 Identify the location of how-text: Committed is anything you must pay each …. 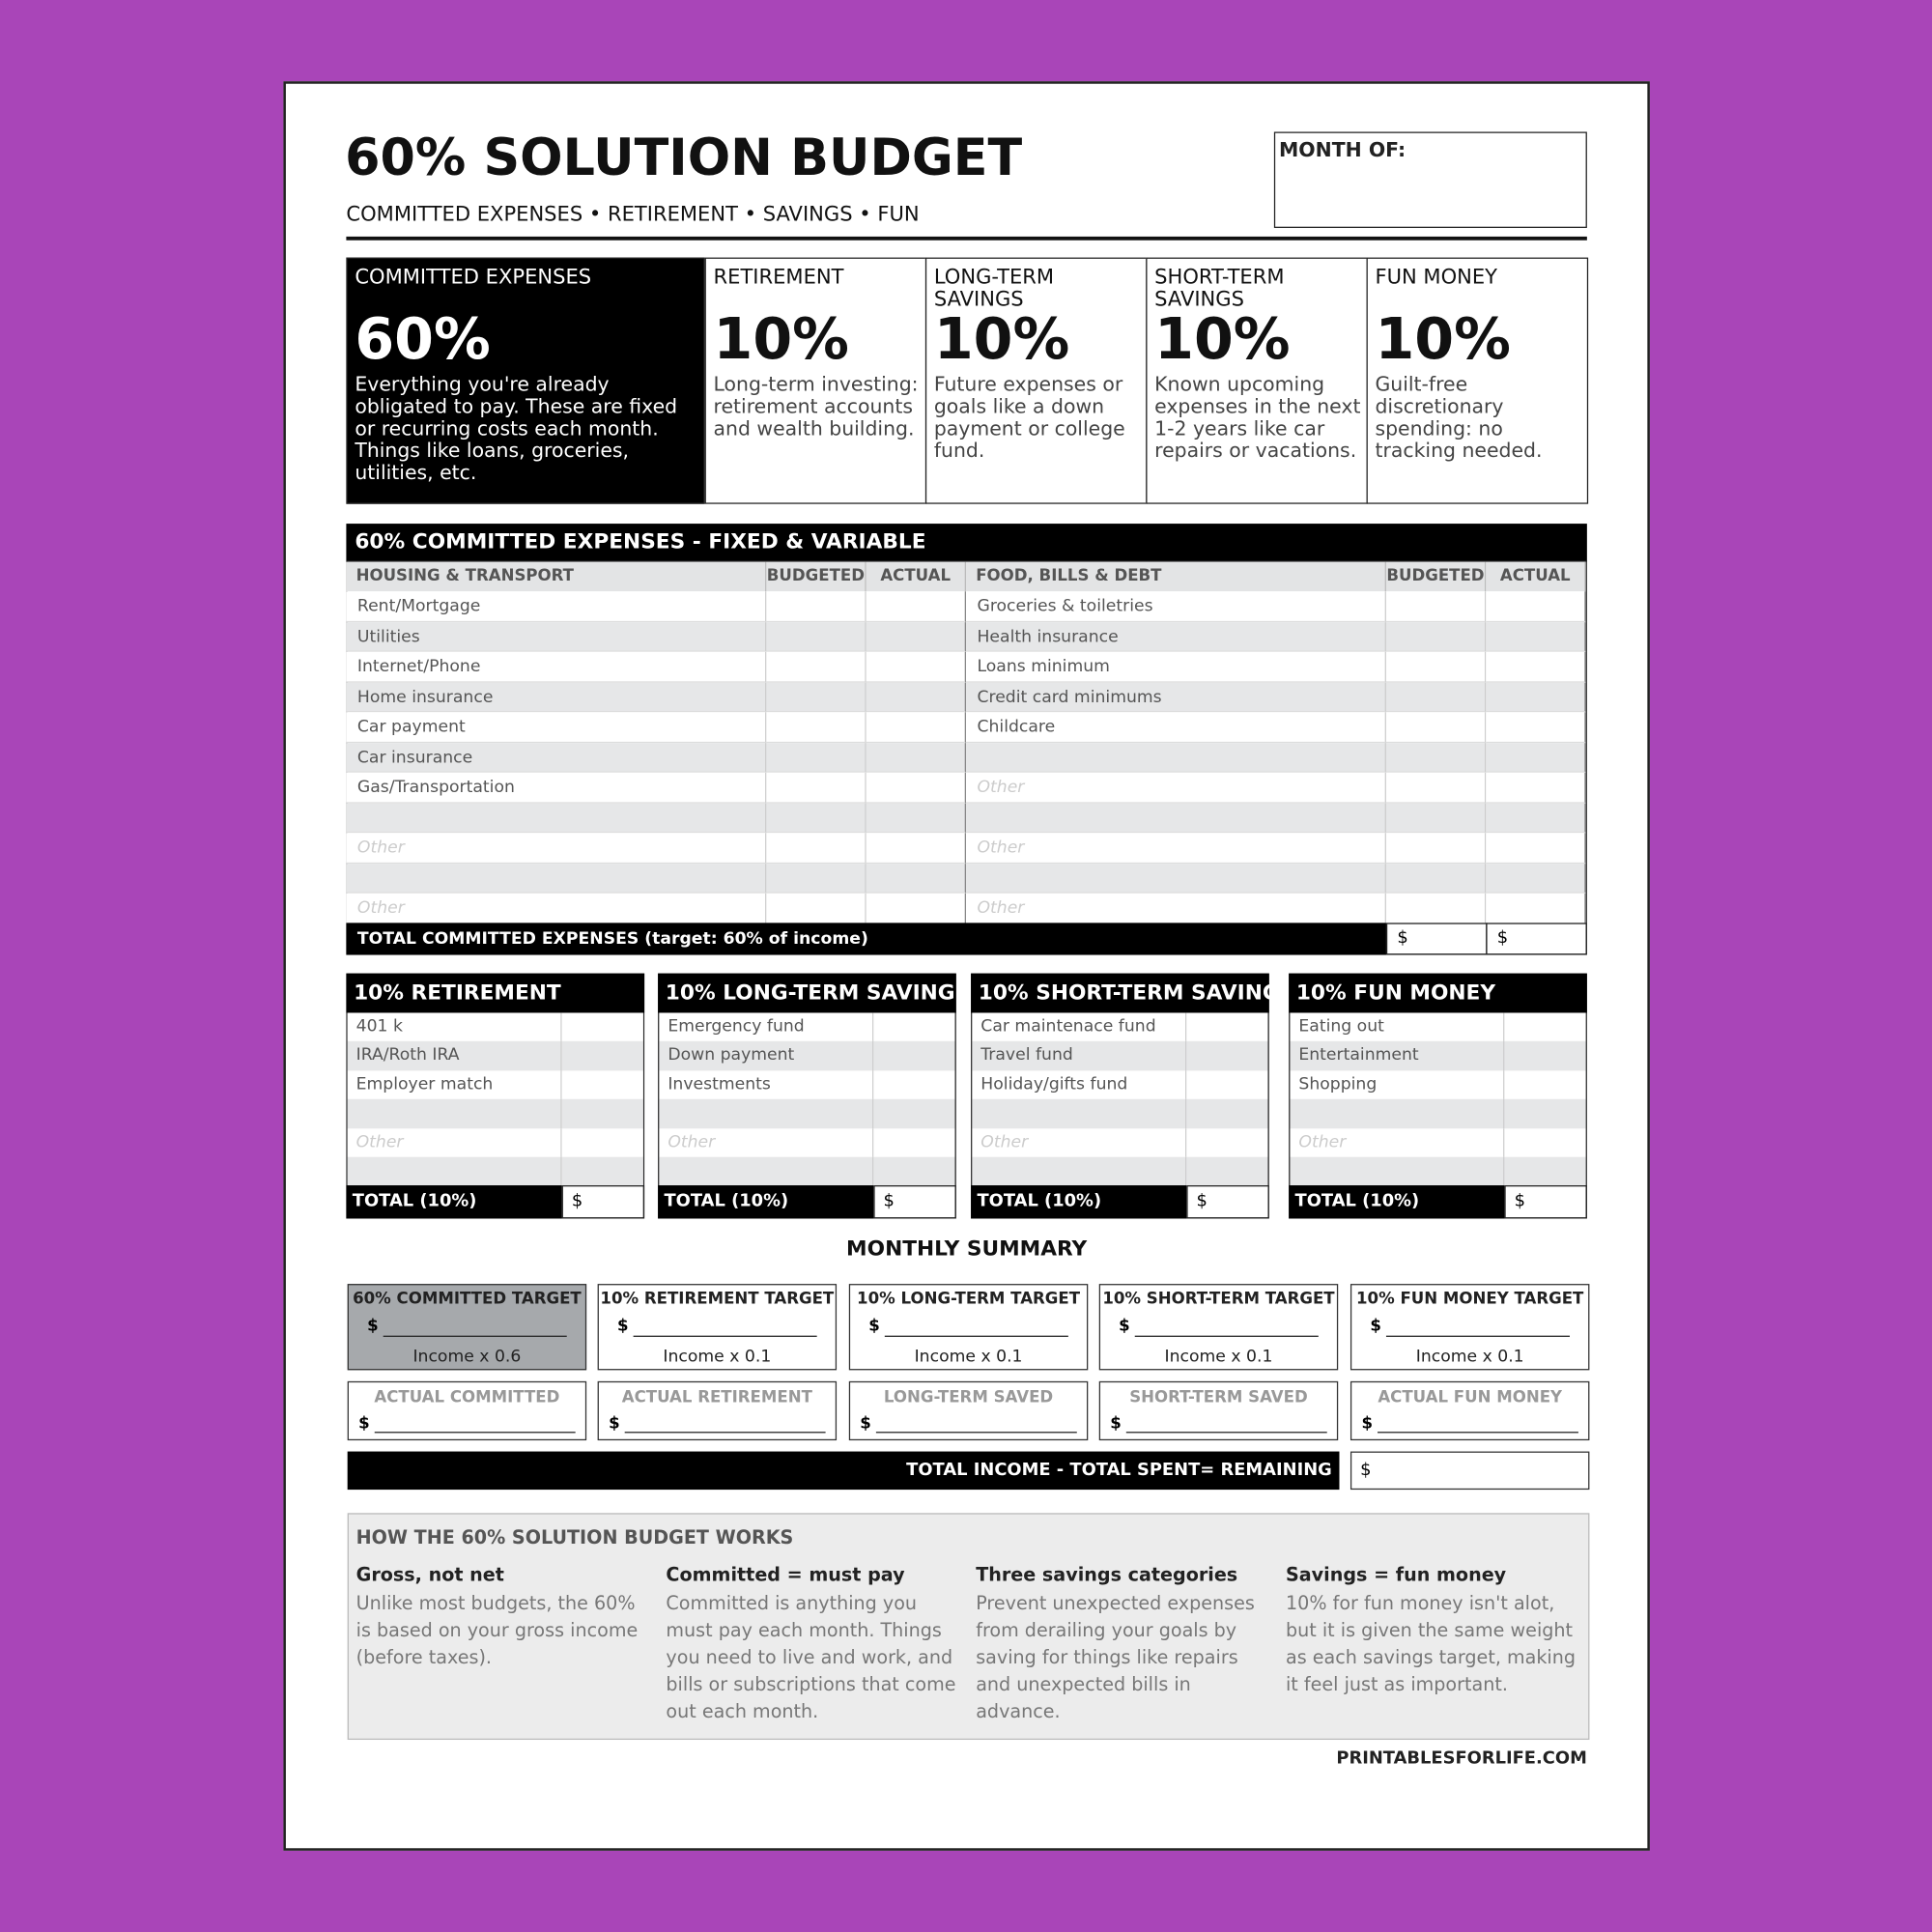
(811, 1657).